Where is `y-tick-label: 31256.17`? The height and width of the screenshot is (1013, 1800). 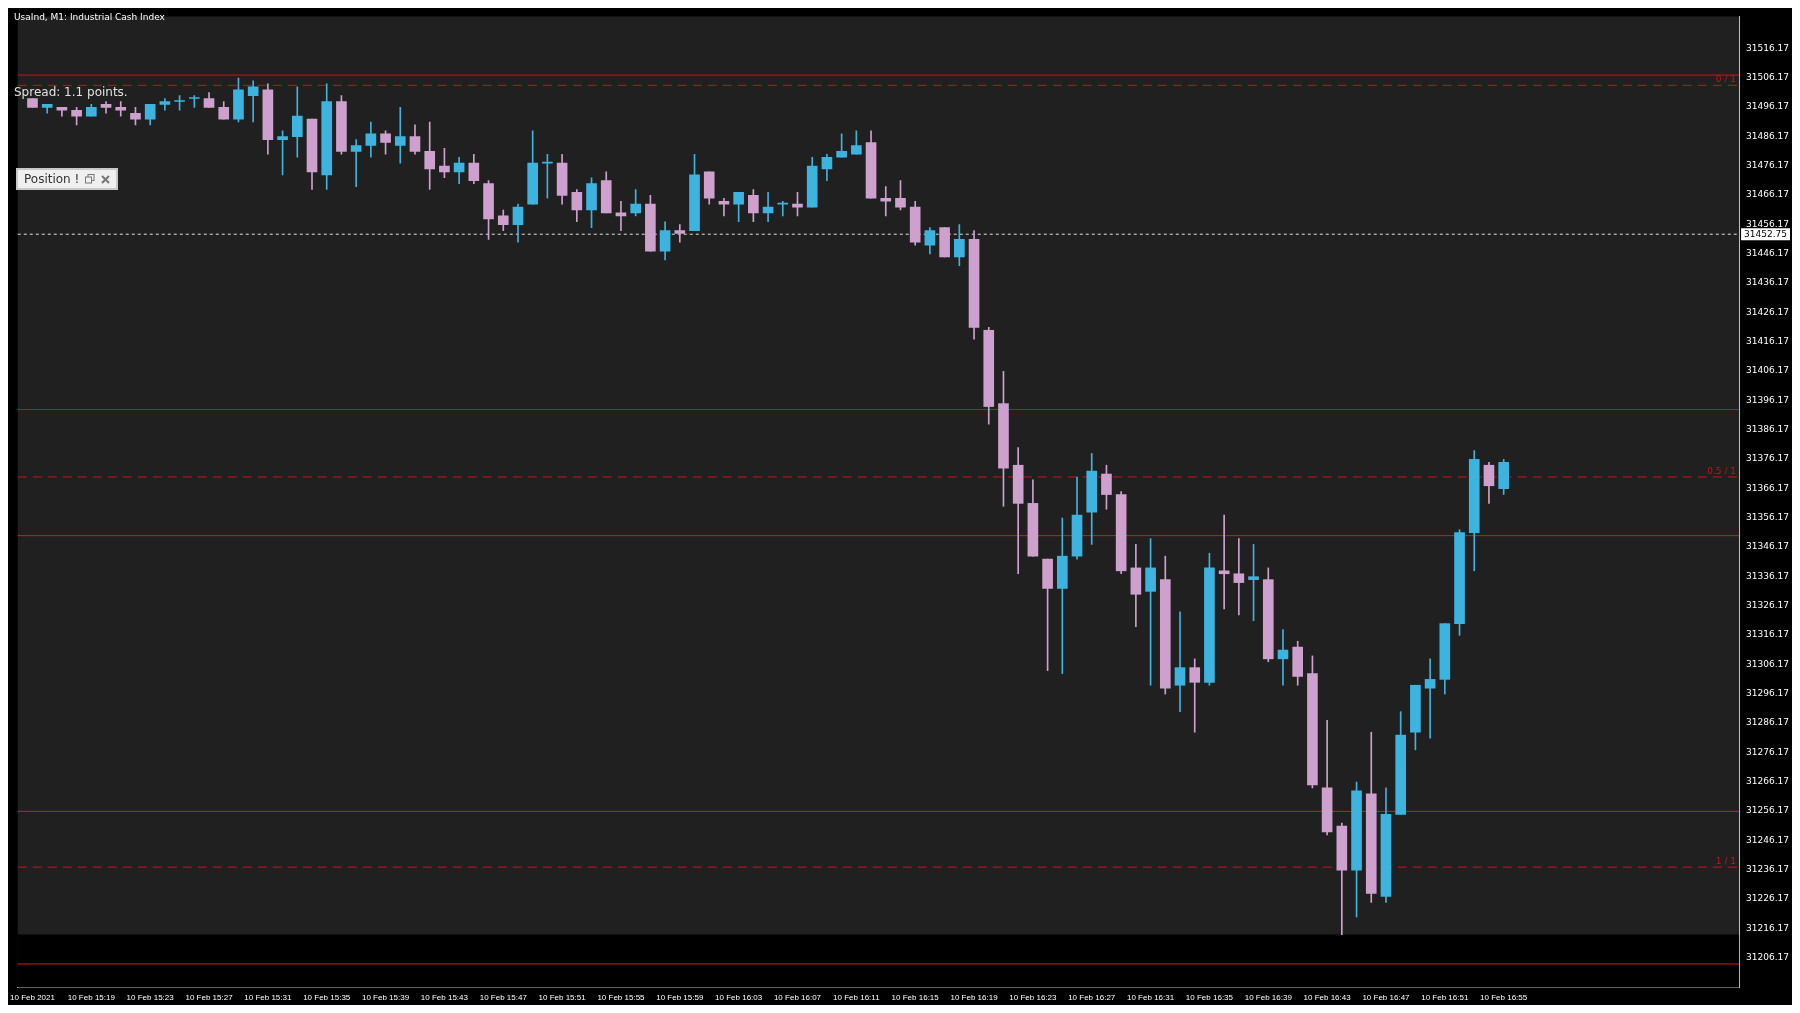
y-tick-label: 31256.17 is located at coordinates (1768, 810).